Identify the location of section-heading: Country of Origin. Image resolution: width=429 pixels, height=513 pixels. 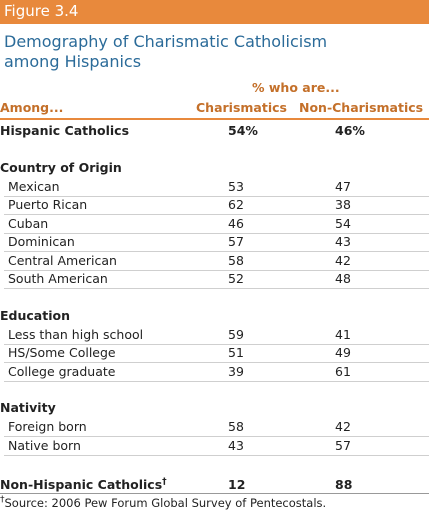
(61, 167).